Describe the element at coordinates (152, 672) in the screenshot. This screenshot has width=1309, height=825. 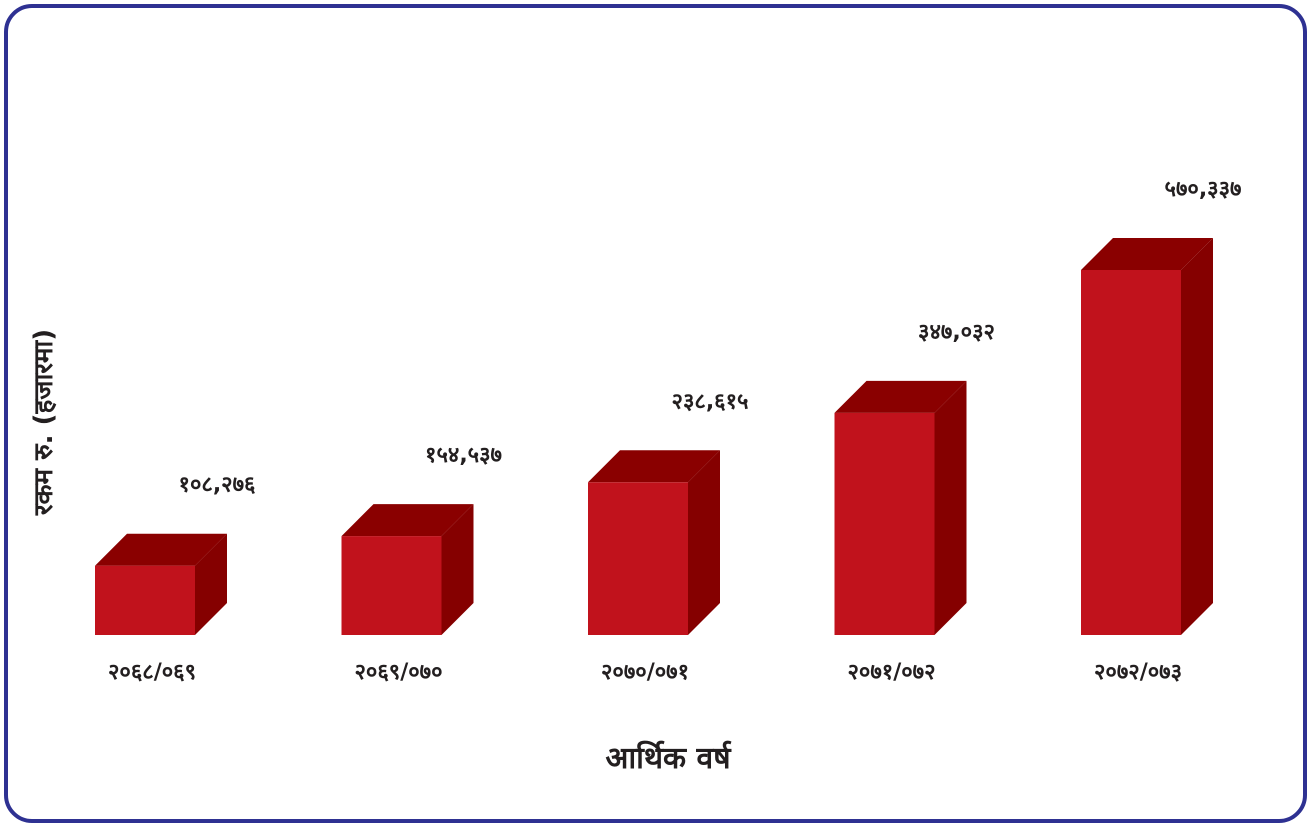
I see `x-tick-label: २०६८/०६९` at that location.